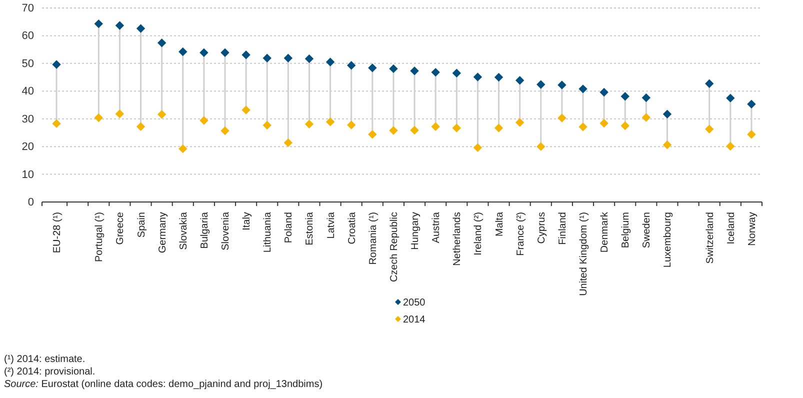  I want to click on x-tick-label: Slovakia, so click(184, 231).